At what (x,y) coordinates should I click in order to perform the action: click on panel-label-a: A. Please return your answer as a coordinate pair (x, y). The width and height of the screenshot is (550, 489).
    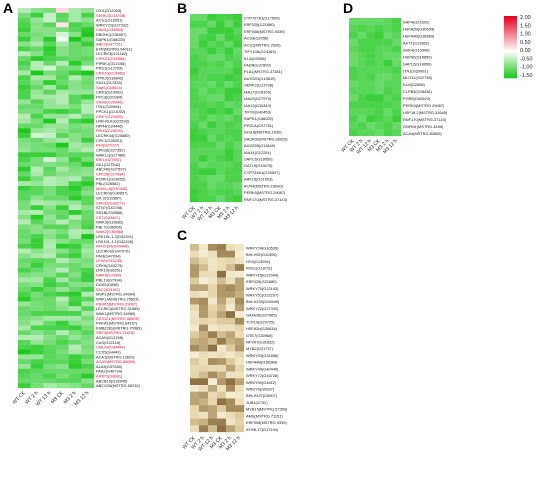
    Looking at the image, I should click on (8, 8).